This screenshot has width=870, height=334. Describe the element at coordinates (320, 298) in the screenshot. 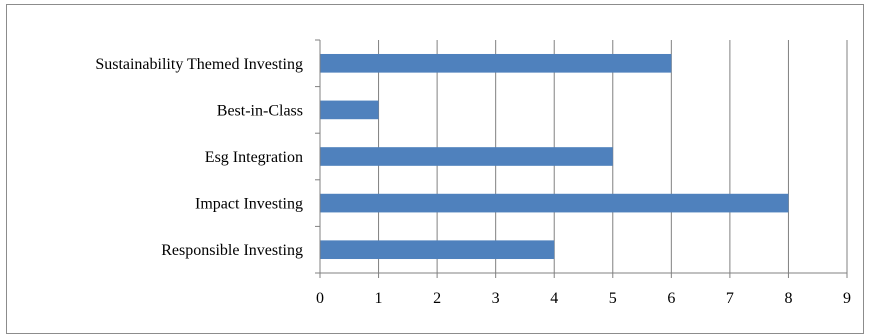

I see `x-tick-label: 0` at that location.